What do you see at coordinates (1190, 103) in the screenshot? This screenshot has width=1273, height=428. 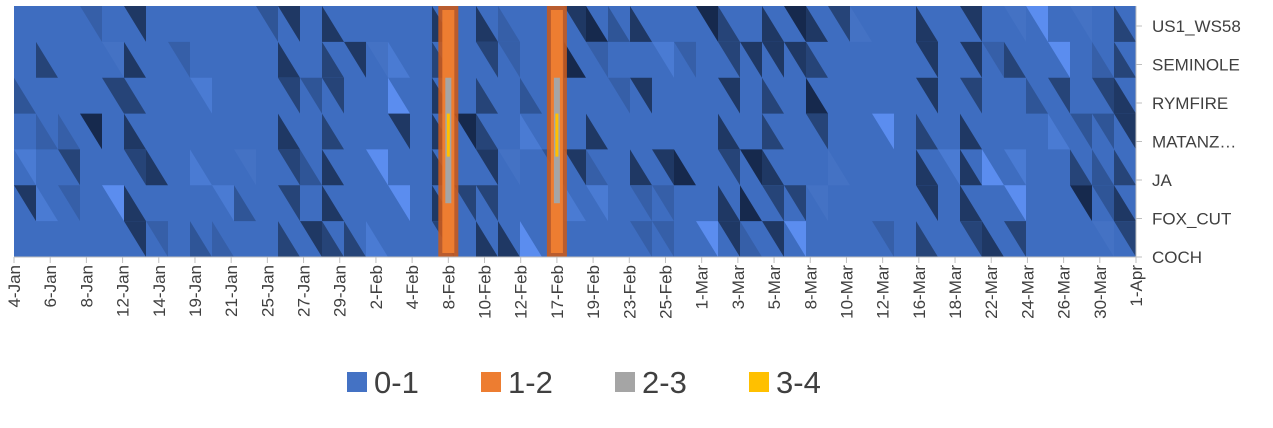 I see `y-tick-label: RYMFIRE` at bounding box center [1190, 103].